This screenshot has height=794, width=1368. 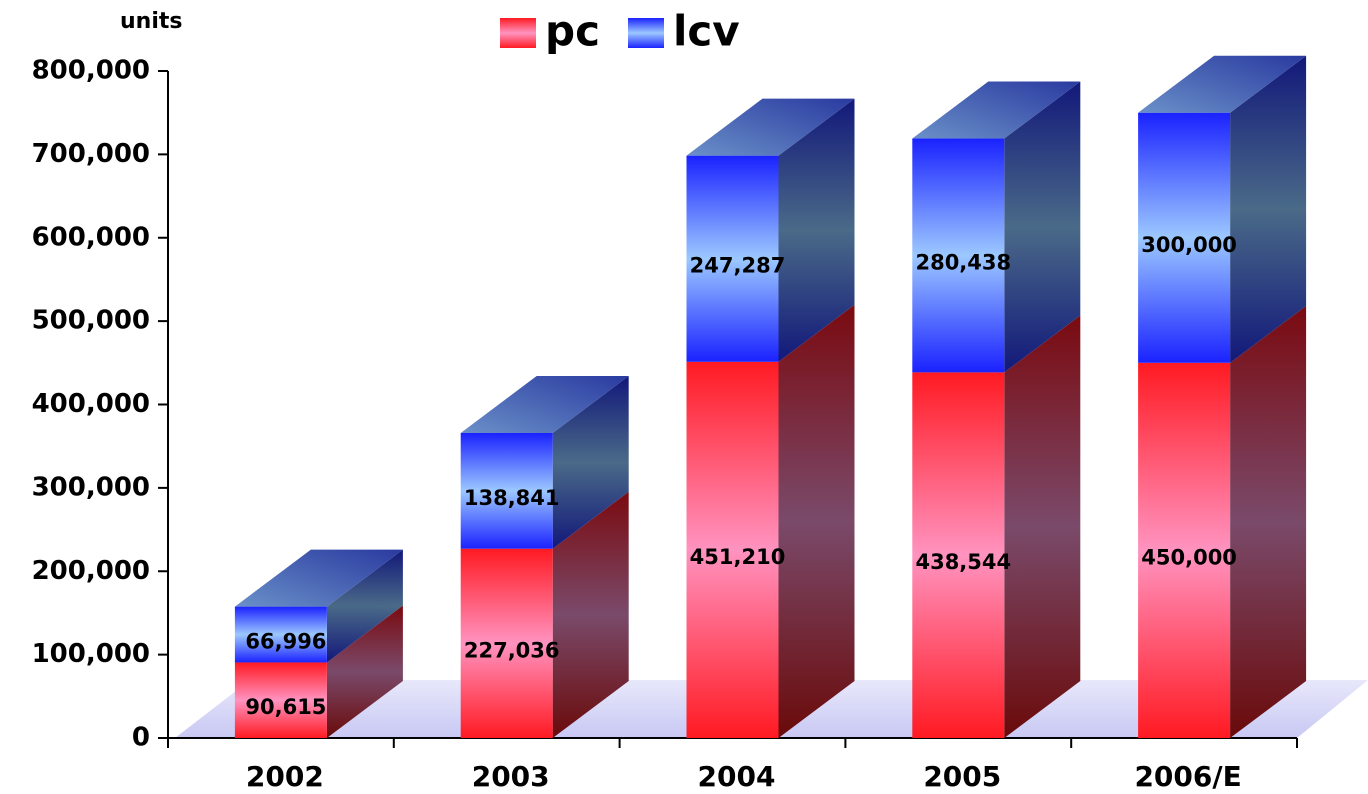 What do you see at coordinates (1187, 776) in the screenshot?
I see `x-tick-label: 2006/E` at bounding box center [1187, 776].